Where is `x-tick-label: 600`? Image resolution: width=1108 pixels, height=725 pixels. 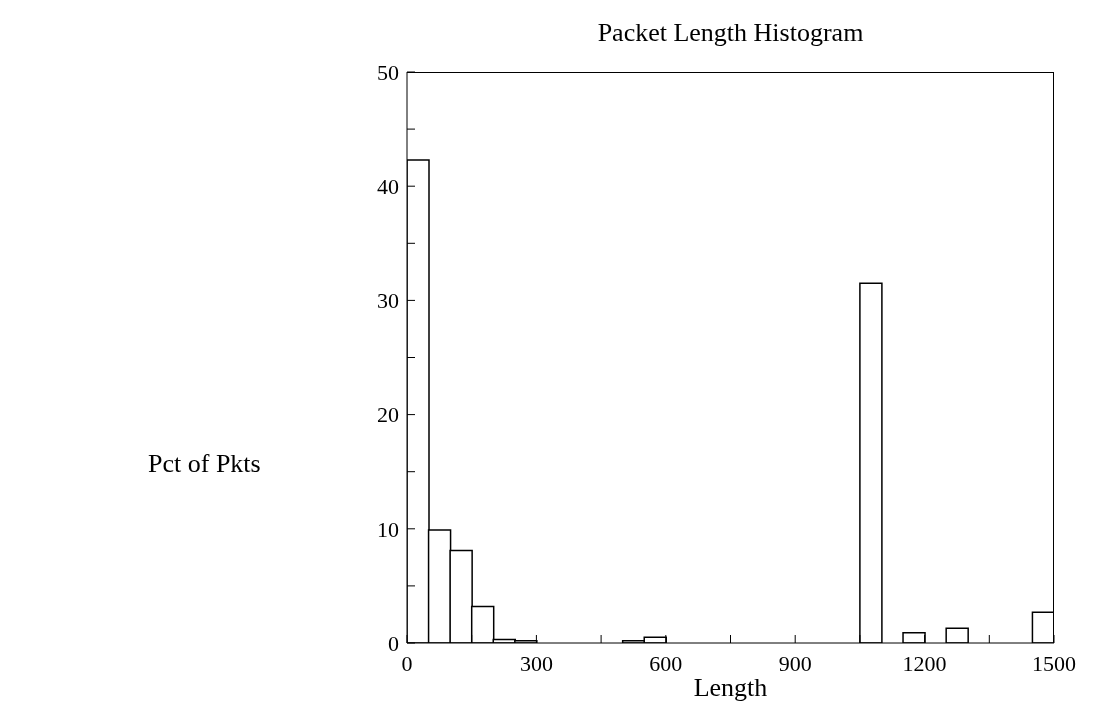 x-tick-label: 600 is located at coordinates (666, 663).